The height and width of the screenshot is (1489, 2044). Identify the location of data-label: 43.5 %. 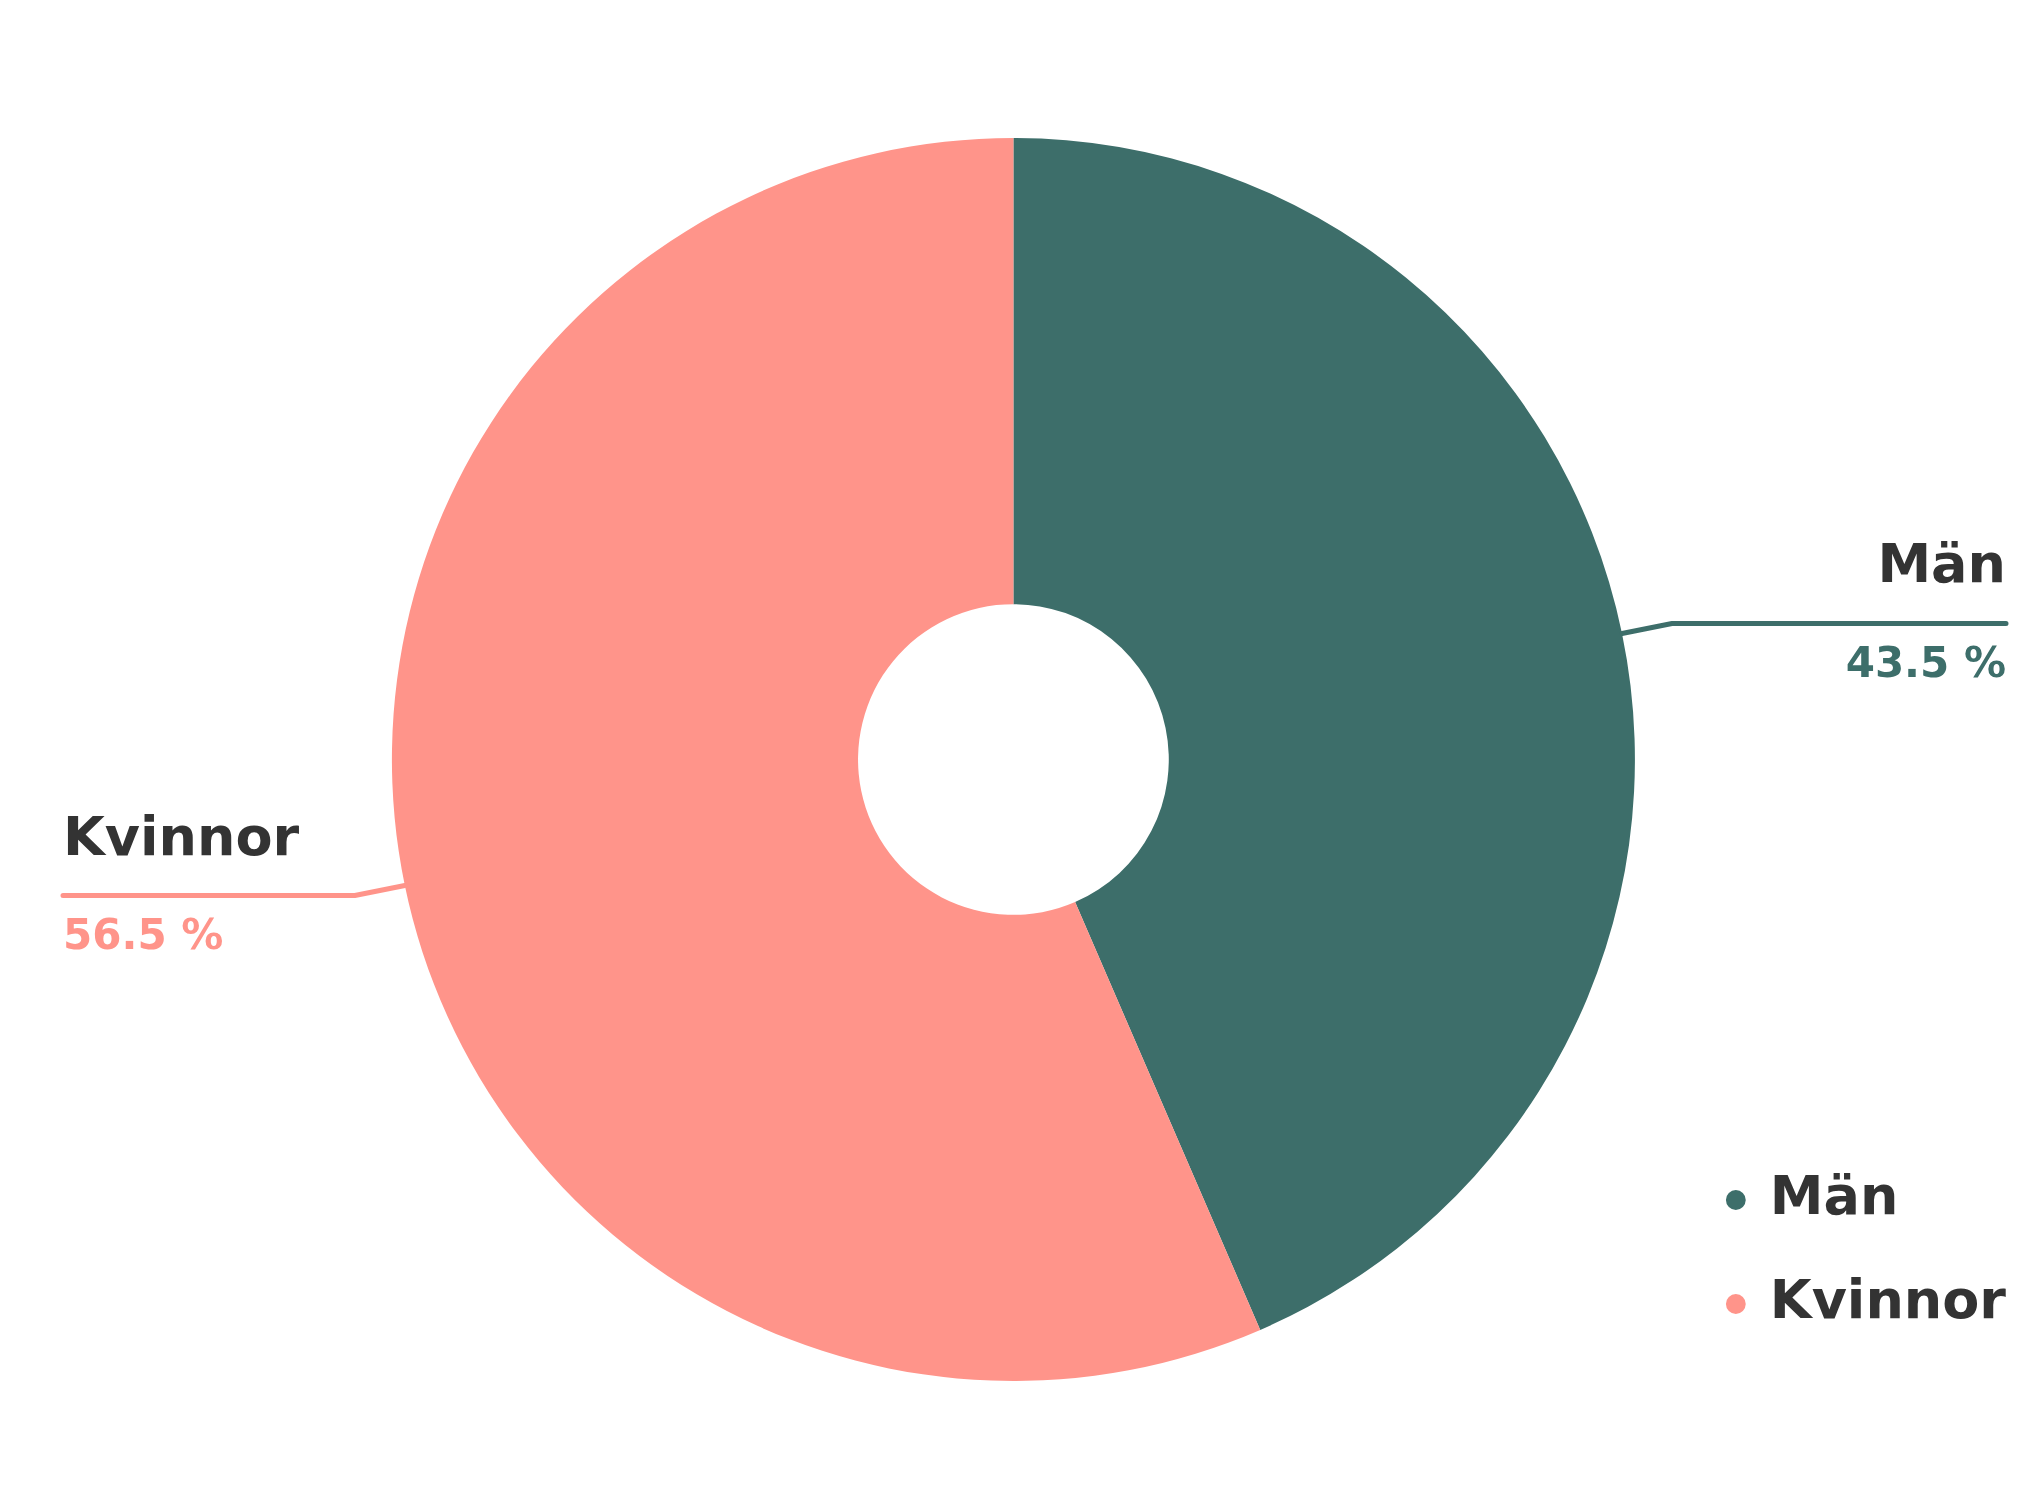
(1925, 663).